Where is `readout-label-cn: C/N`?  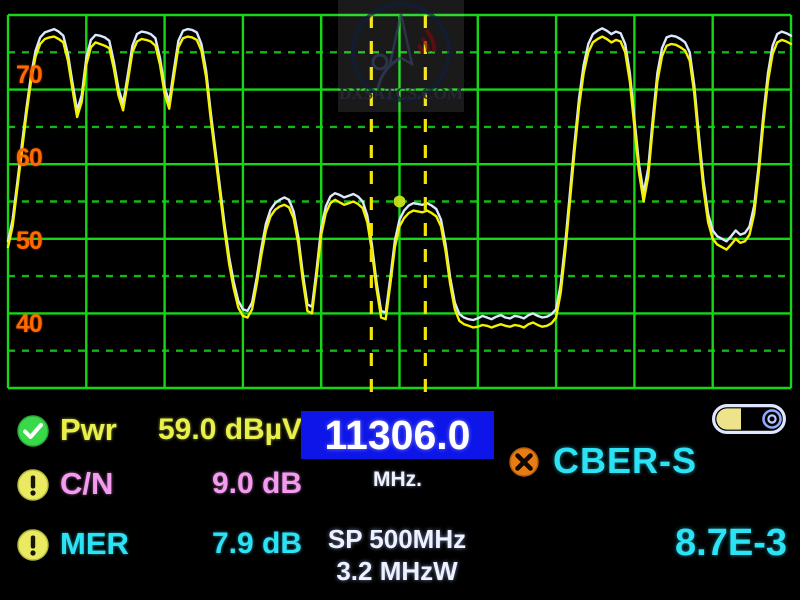
readout-label-cn: C/N is located at coordinates (87, 483).